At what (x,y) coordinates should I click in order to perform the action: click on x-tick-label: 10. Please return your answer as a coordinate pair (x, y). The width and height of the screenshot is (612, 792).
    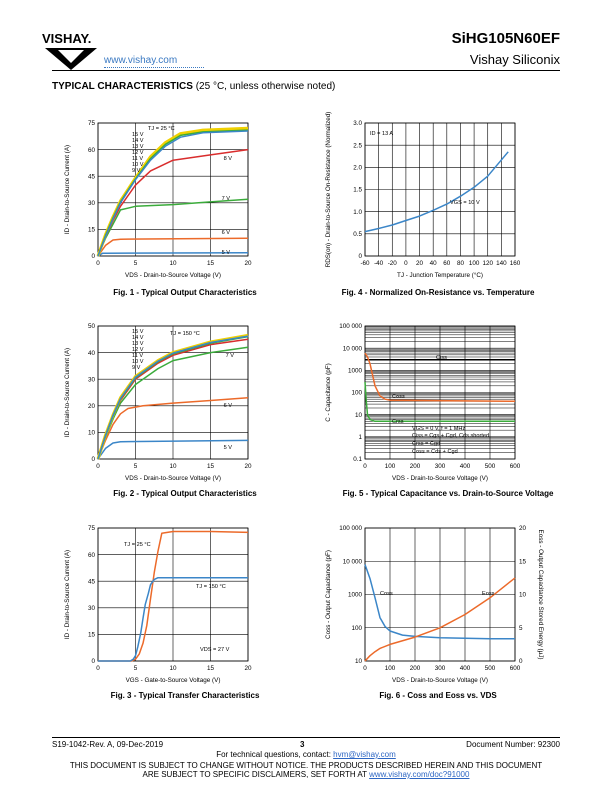
    Looking at the image, I should click on (173, 668).